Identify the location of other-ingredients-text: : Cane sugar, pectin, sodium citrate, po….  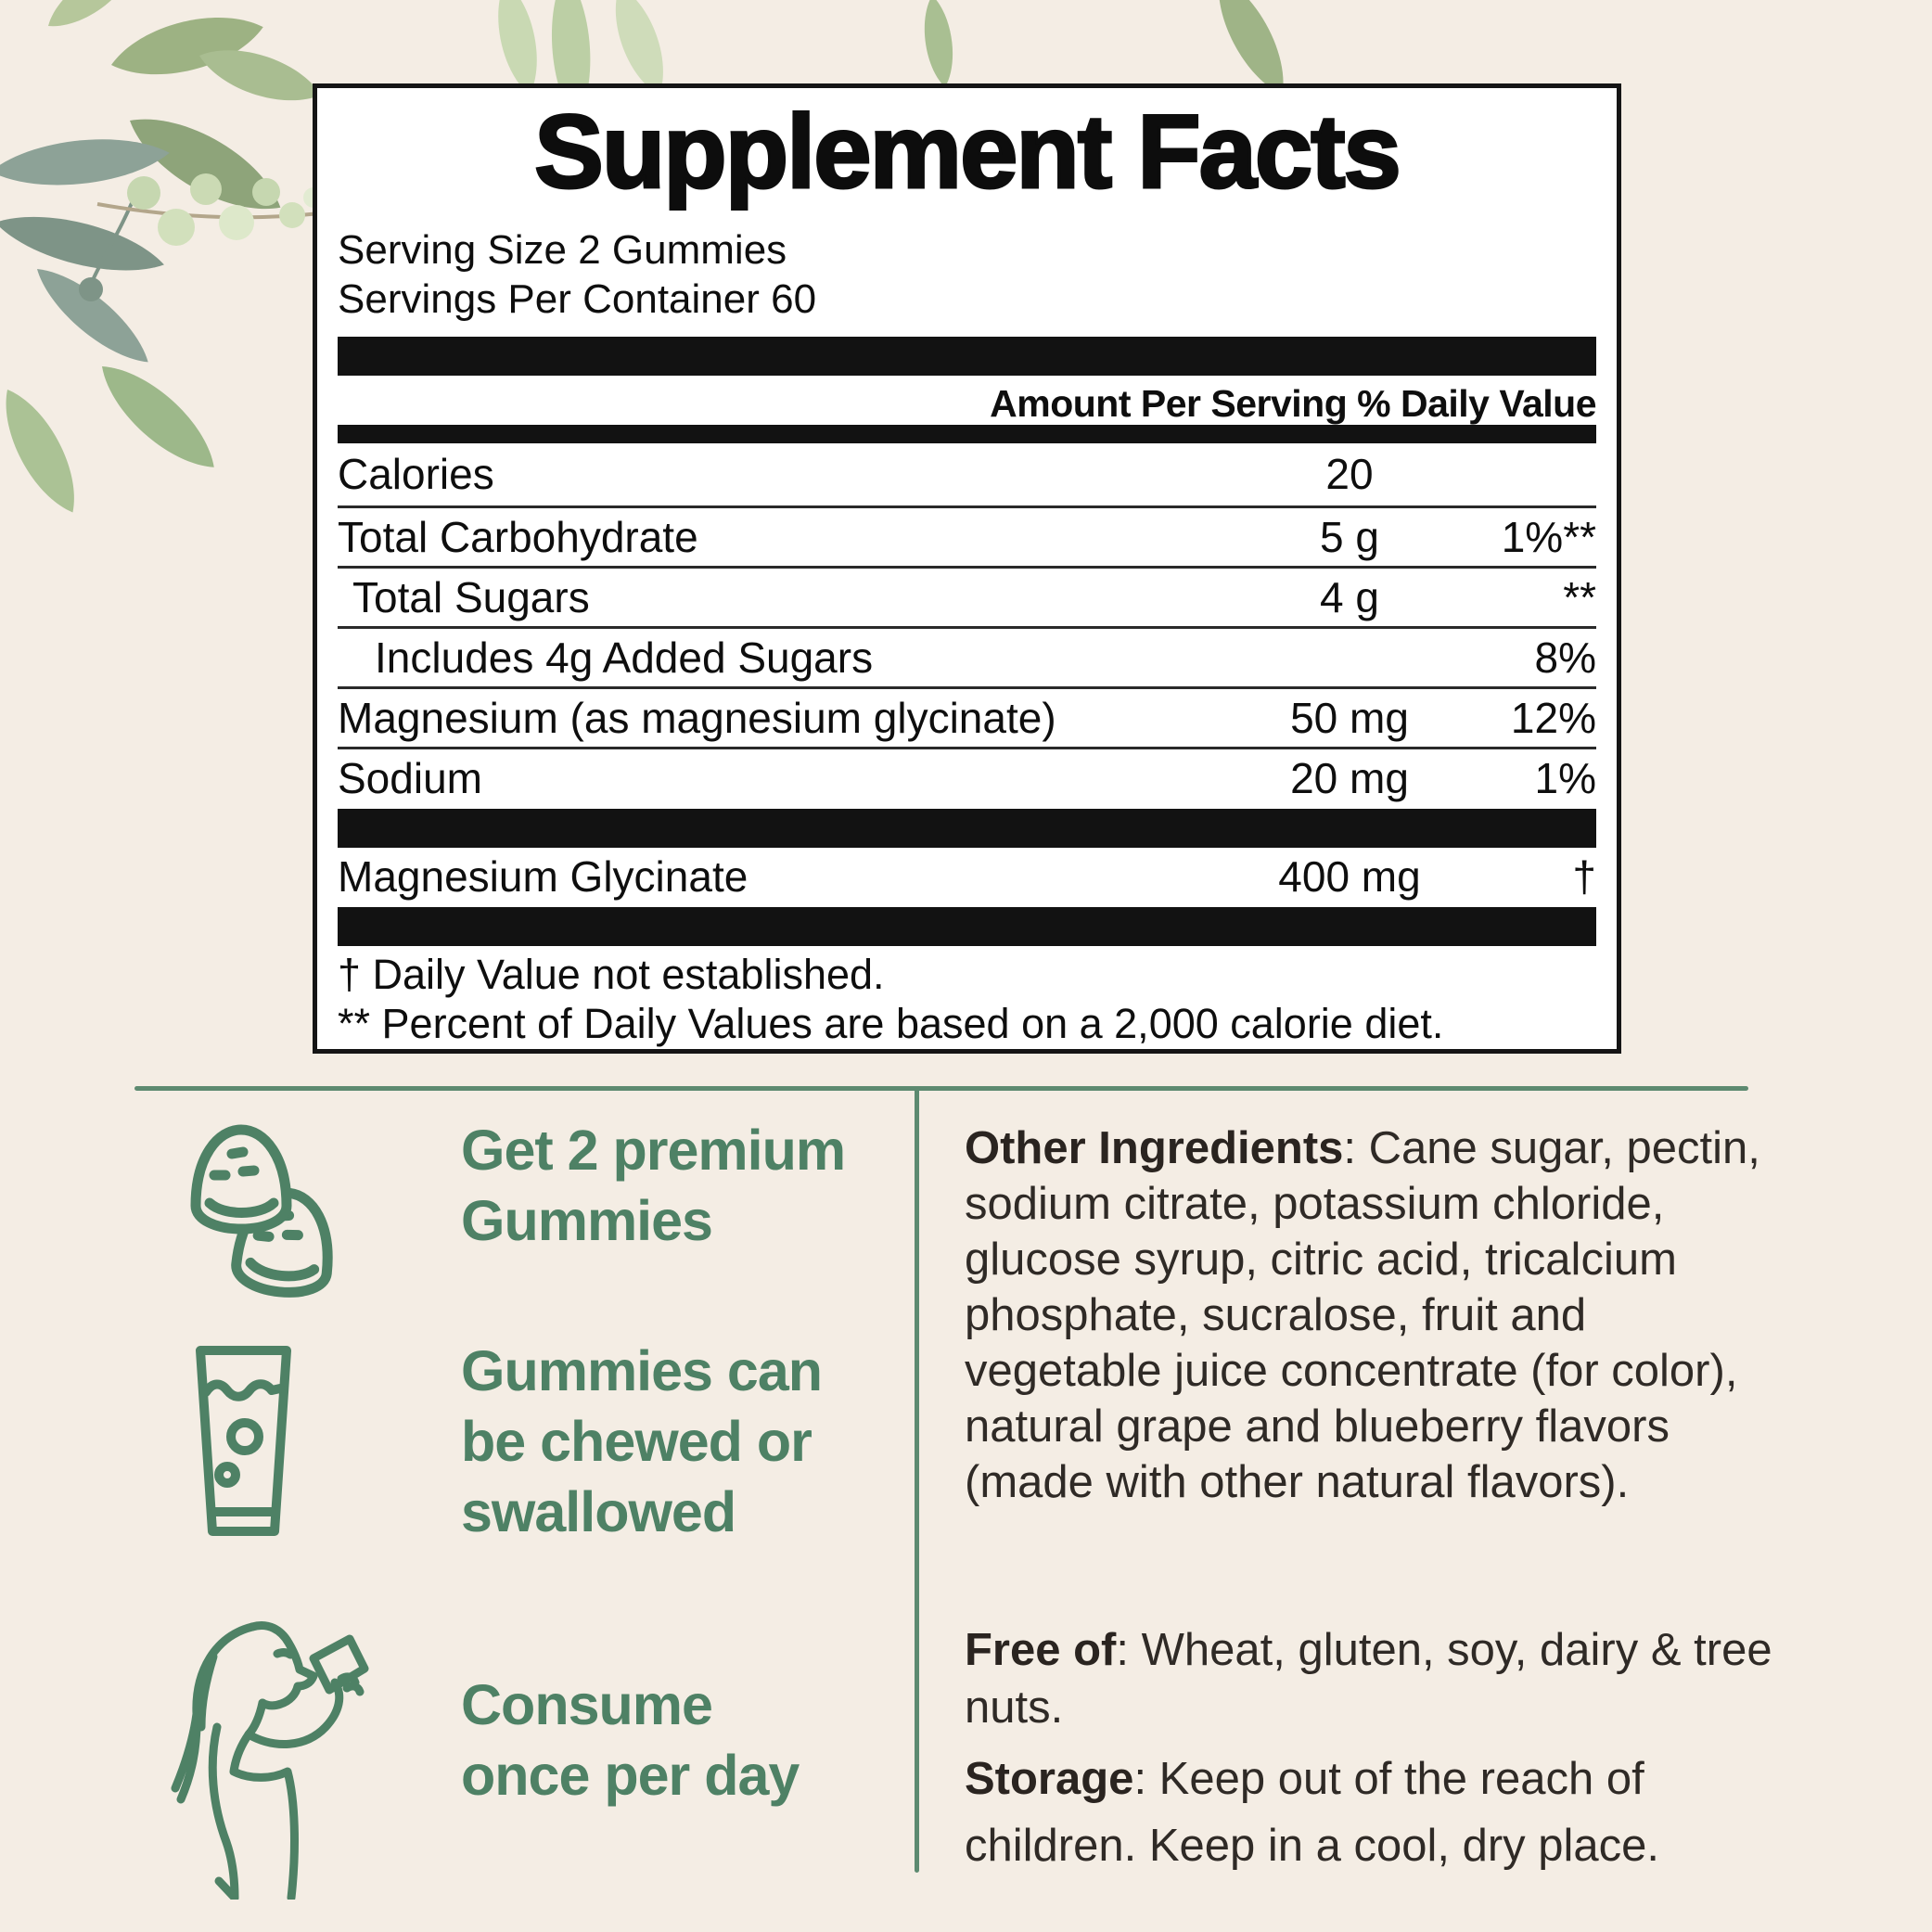
(1362, 1315).